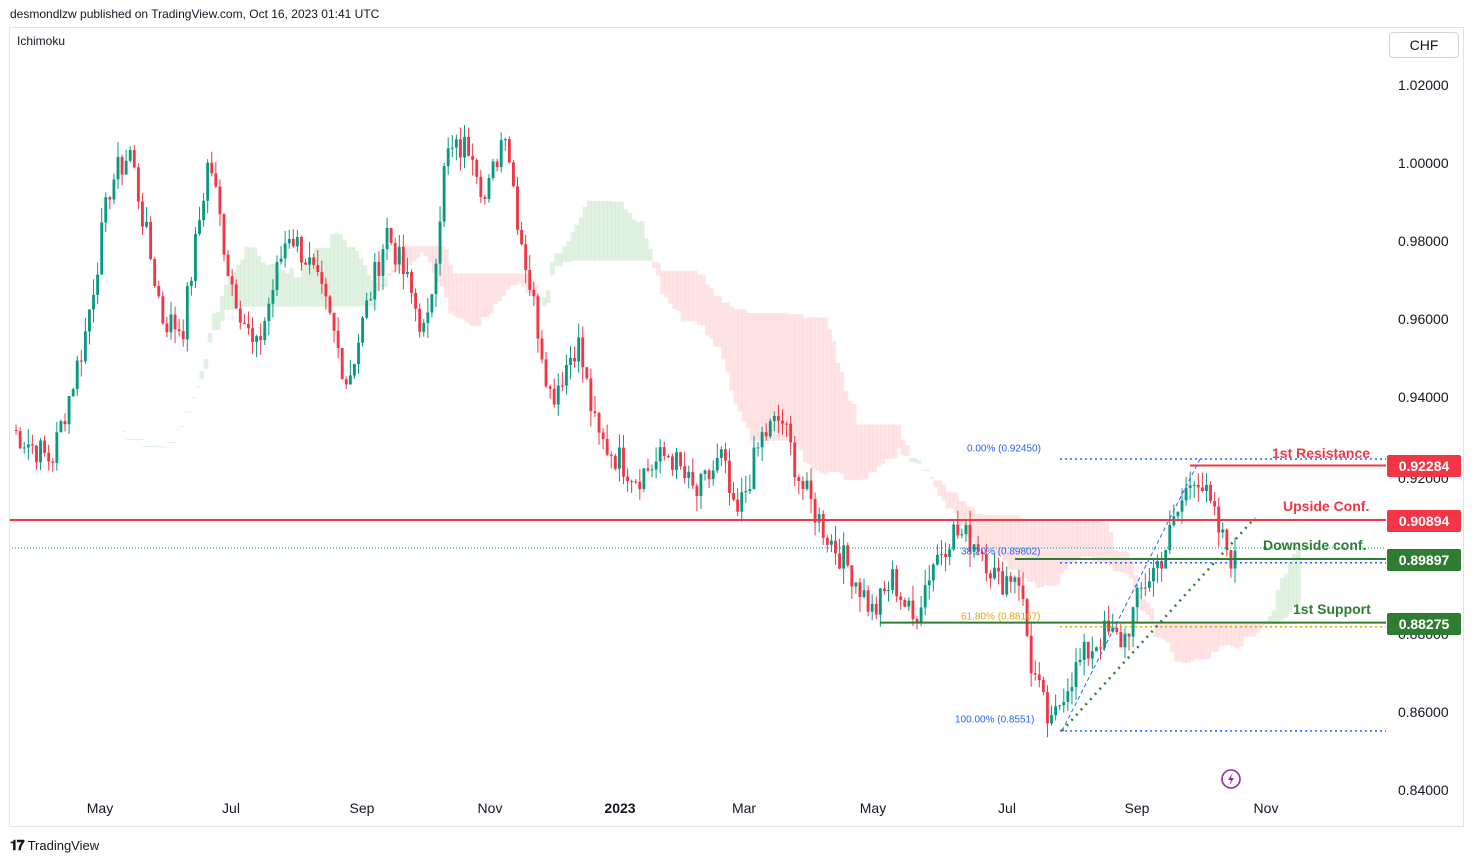  What do you see at coordinates (1321, 453) in the screenshot?
I see `resistance-label: 1st Resistance` at bounding box center [1321, 453].